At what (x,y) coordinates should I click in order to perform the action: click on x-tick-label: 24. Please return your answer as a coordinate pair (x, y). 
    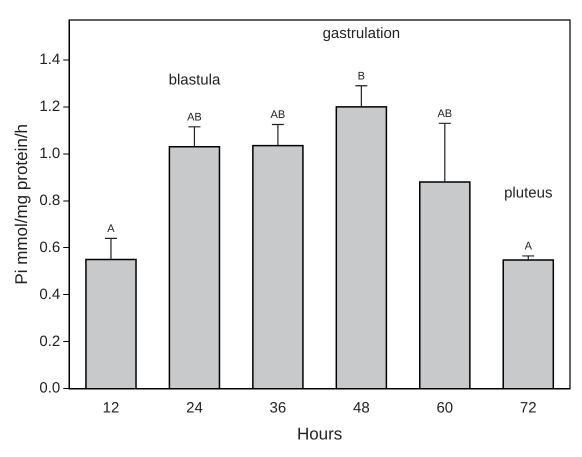
    Looking at the image, I should click on (194, 408).